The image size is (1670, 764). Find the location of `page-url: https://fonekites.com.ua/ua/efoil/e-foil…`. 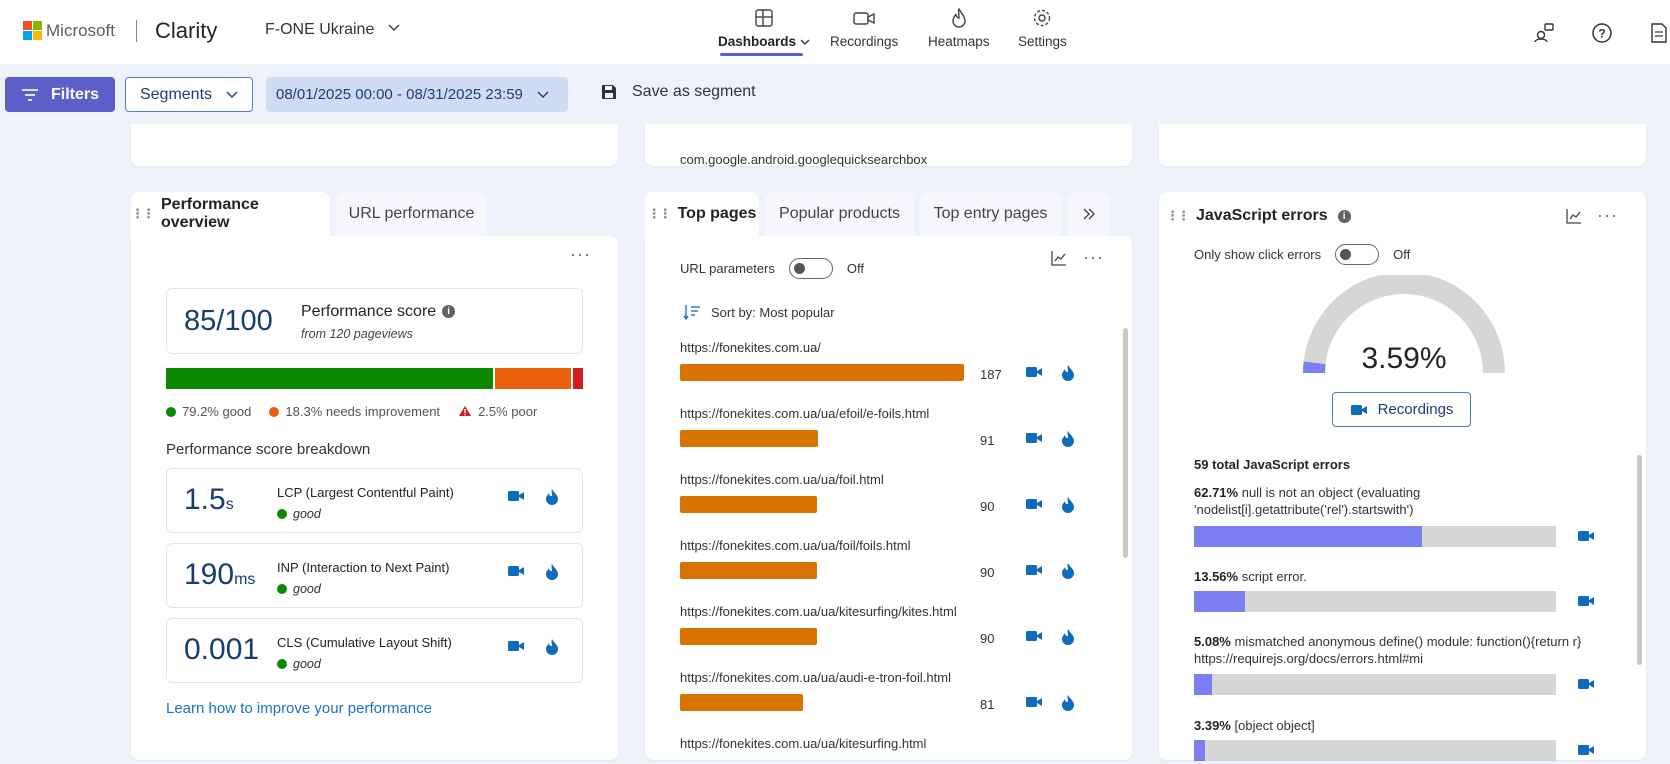

page-url: https://fonekites.com.ua/ua/efoil/e-foil… is located at coordinates (805, 413).